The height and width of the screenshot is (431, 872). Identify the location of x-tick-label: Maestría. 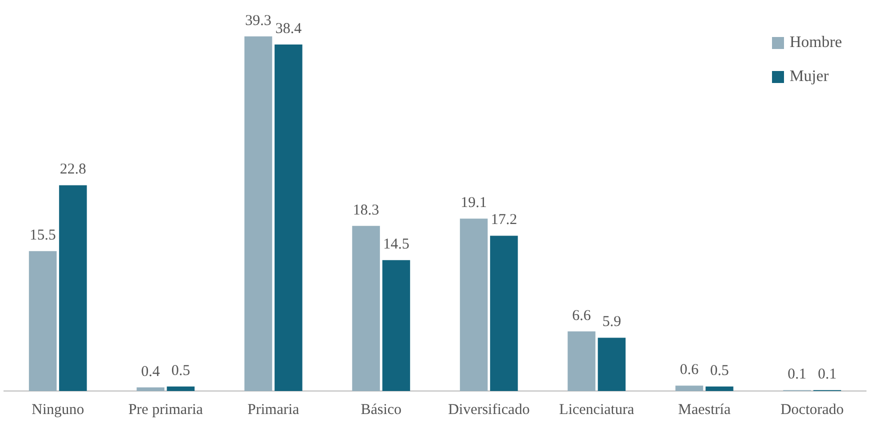
(704, 410).